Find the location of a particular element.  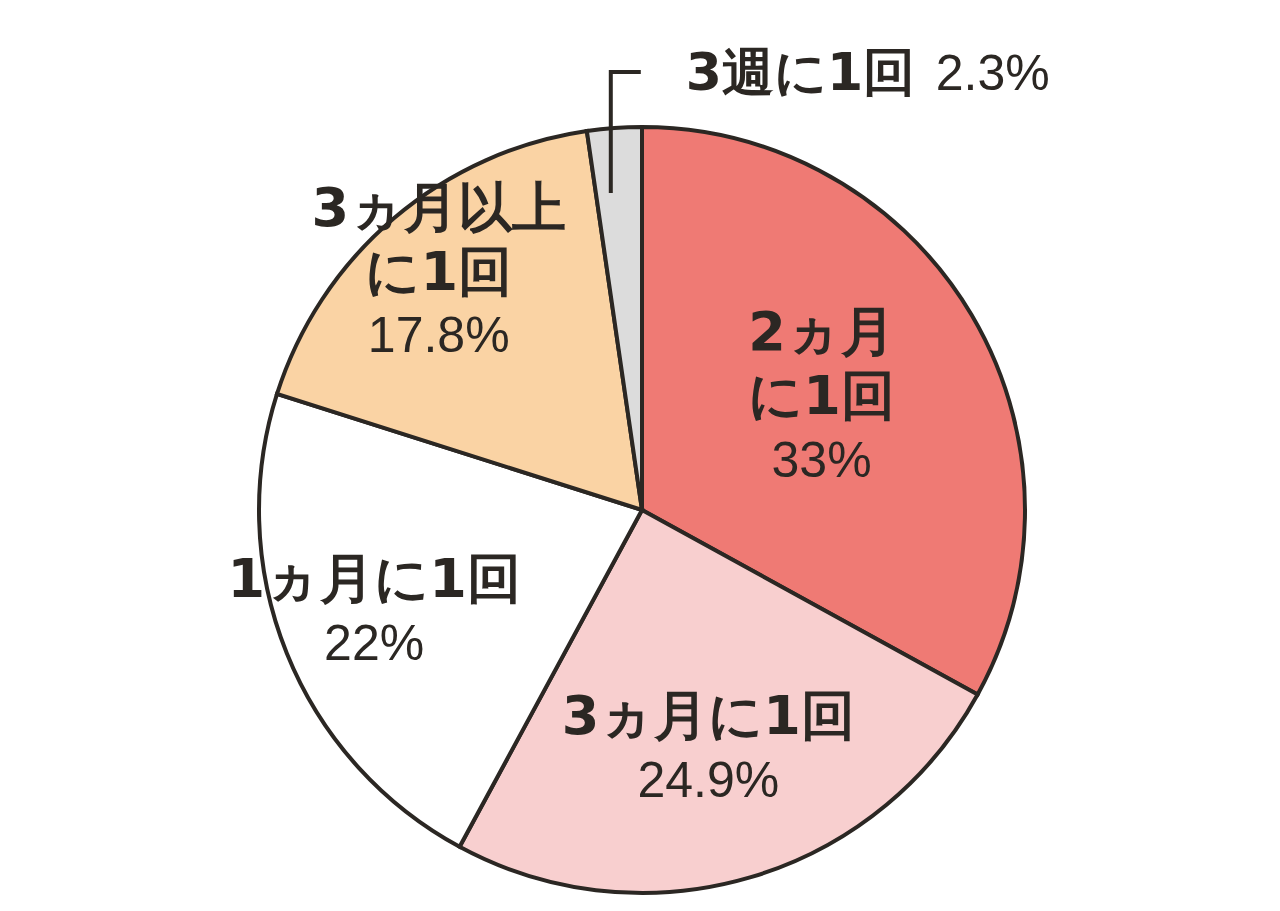

slice-label: 2ヵ月に1回 is located at coordinates (821, 364).